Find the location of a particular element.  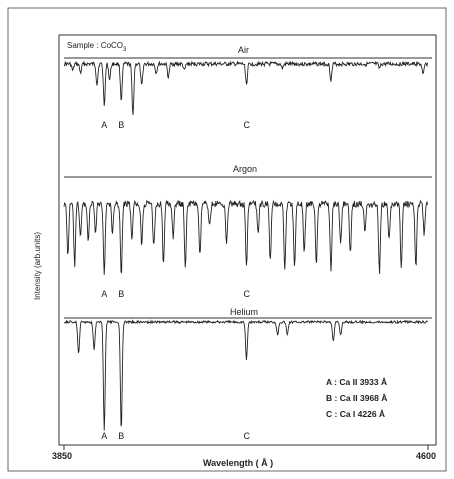

spectrum-trace-argon is located at coordinates (246, 237).